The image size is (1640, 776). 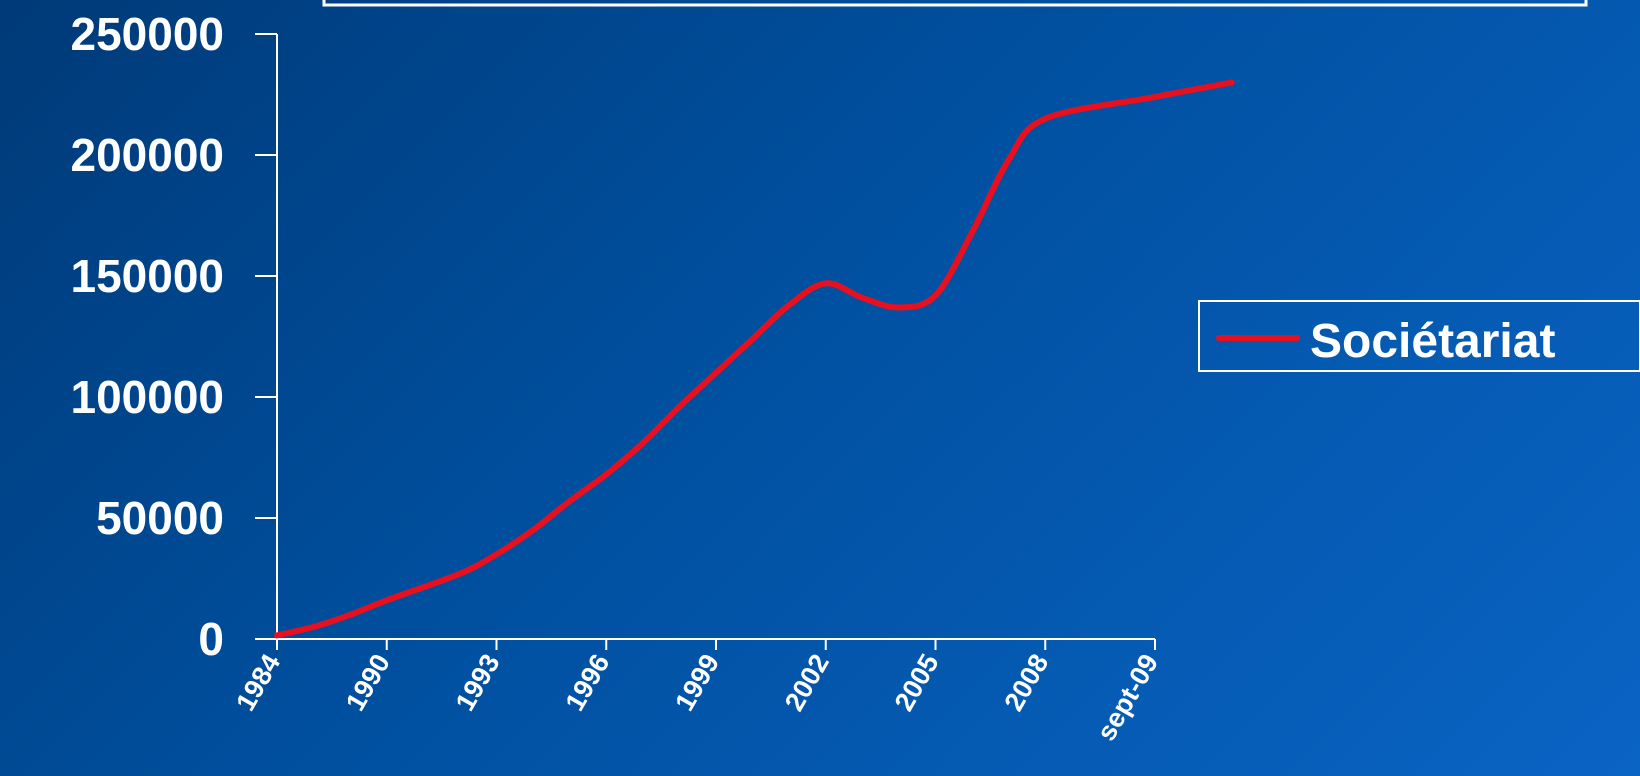 I want to click on x-tick-label: 1996, so click(x=587, y=682).